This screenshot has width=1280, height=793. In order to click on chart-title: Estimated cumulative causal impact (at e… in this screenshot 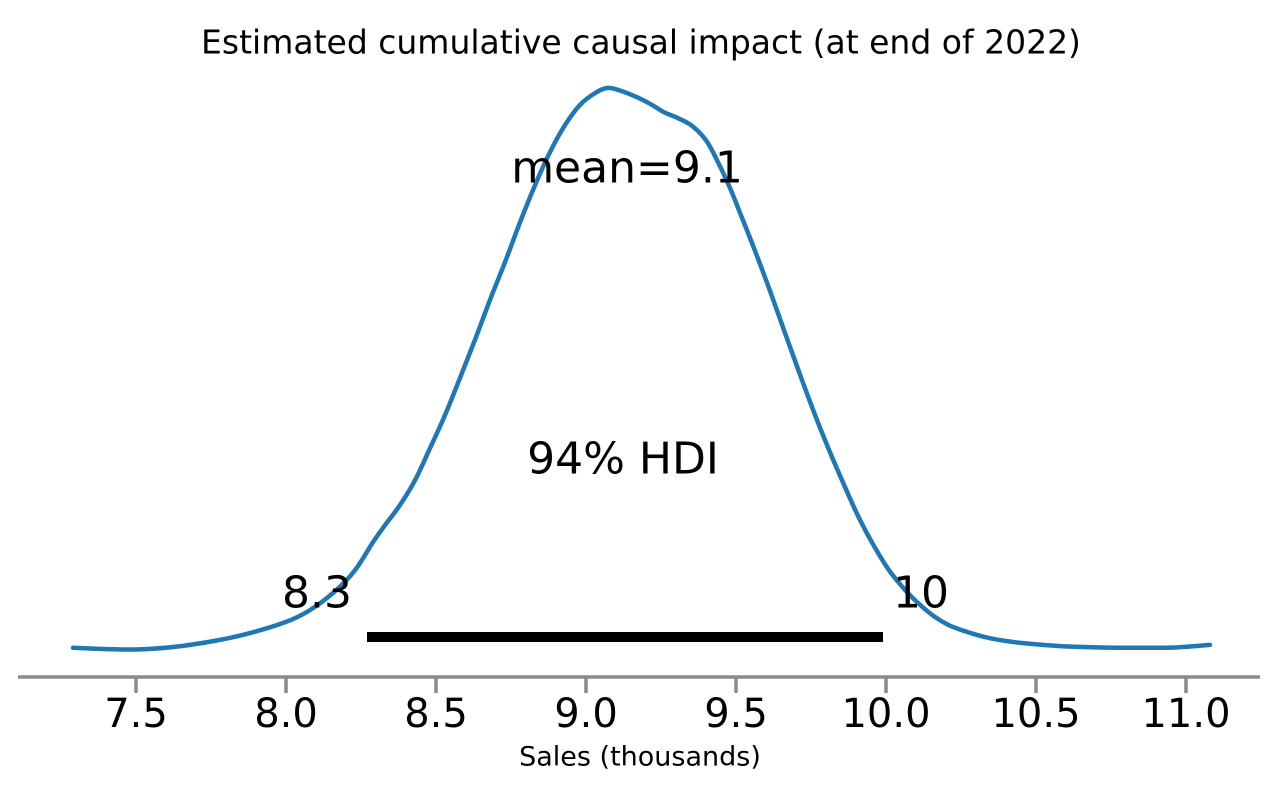, I will do `click(641, 42)`.